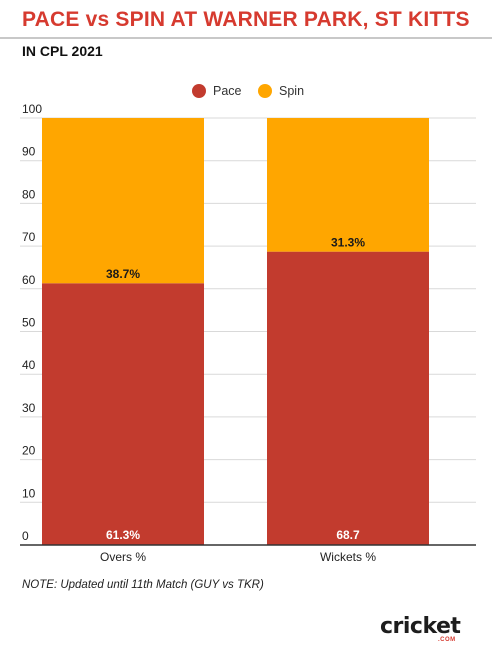 This screenshot has width=500, height=661. Describe the element at coordinates (29, 365) in the screenshot. I see `y-tick-label: 40` at that location.